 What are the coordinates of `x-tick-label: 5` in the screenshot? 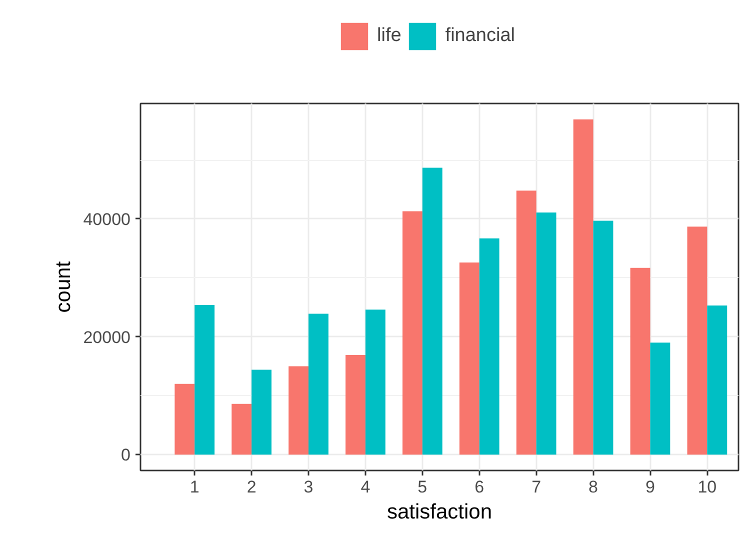 It's located at (423, 487).